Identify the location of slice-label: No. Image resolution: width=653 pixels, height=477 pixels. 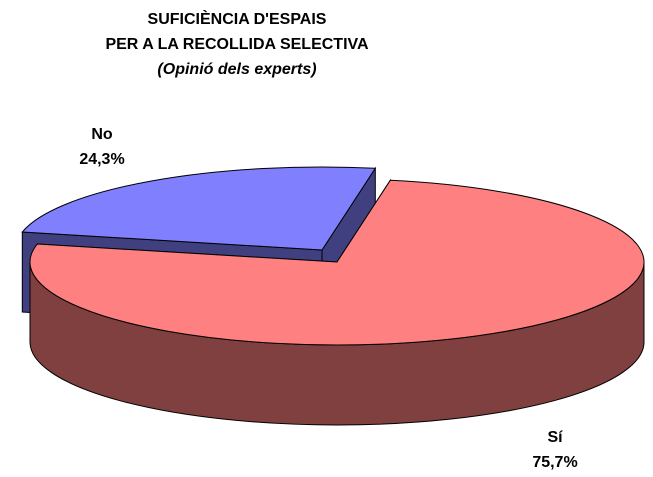
(102, 134).